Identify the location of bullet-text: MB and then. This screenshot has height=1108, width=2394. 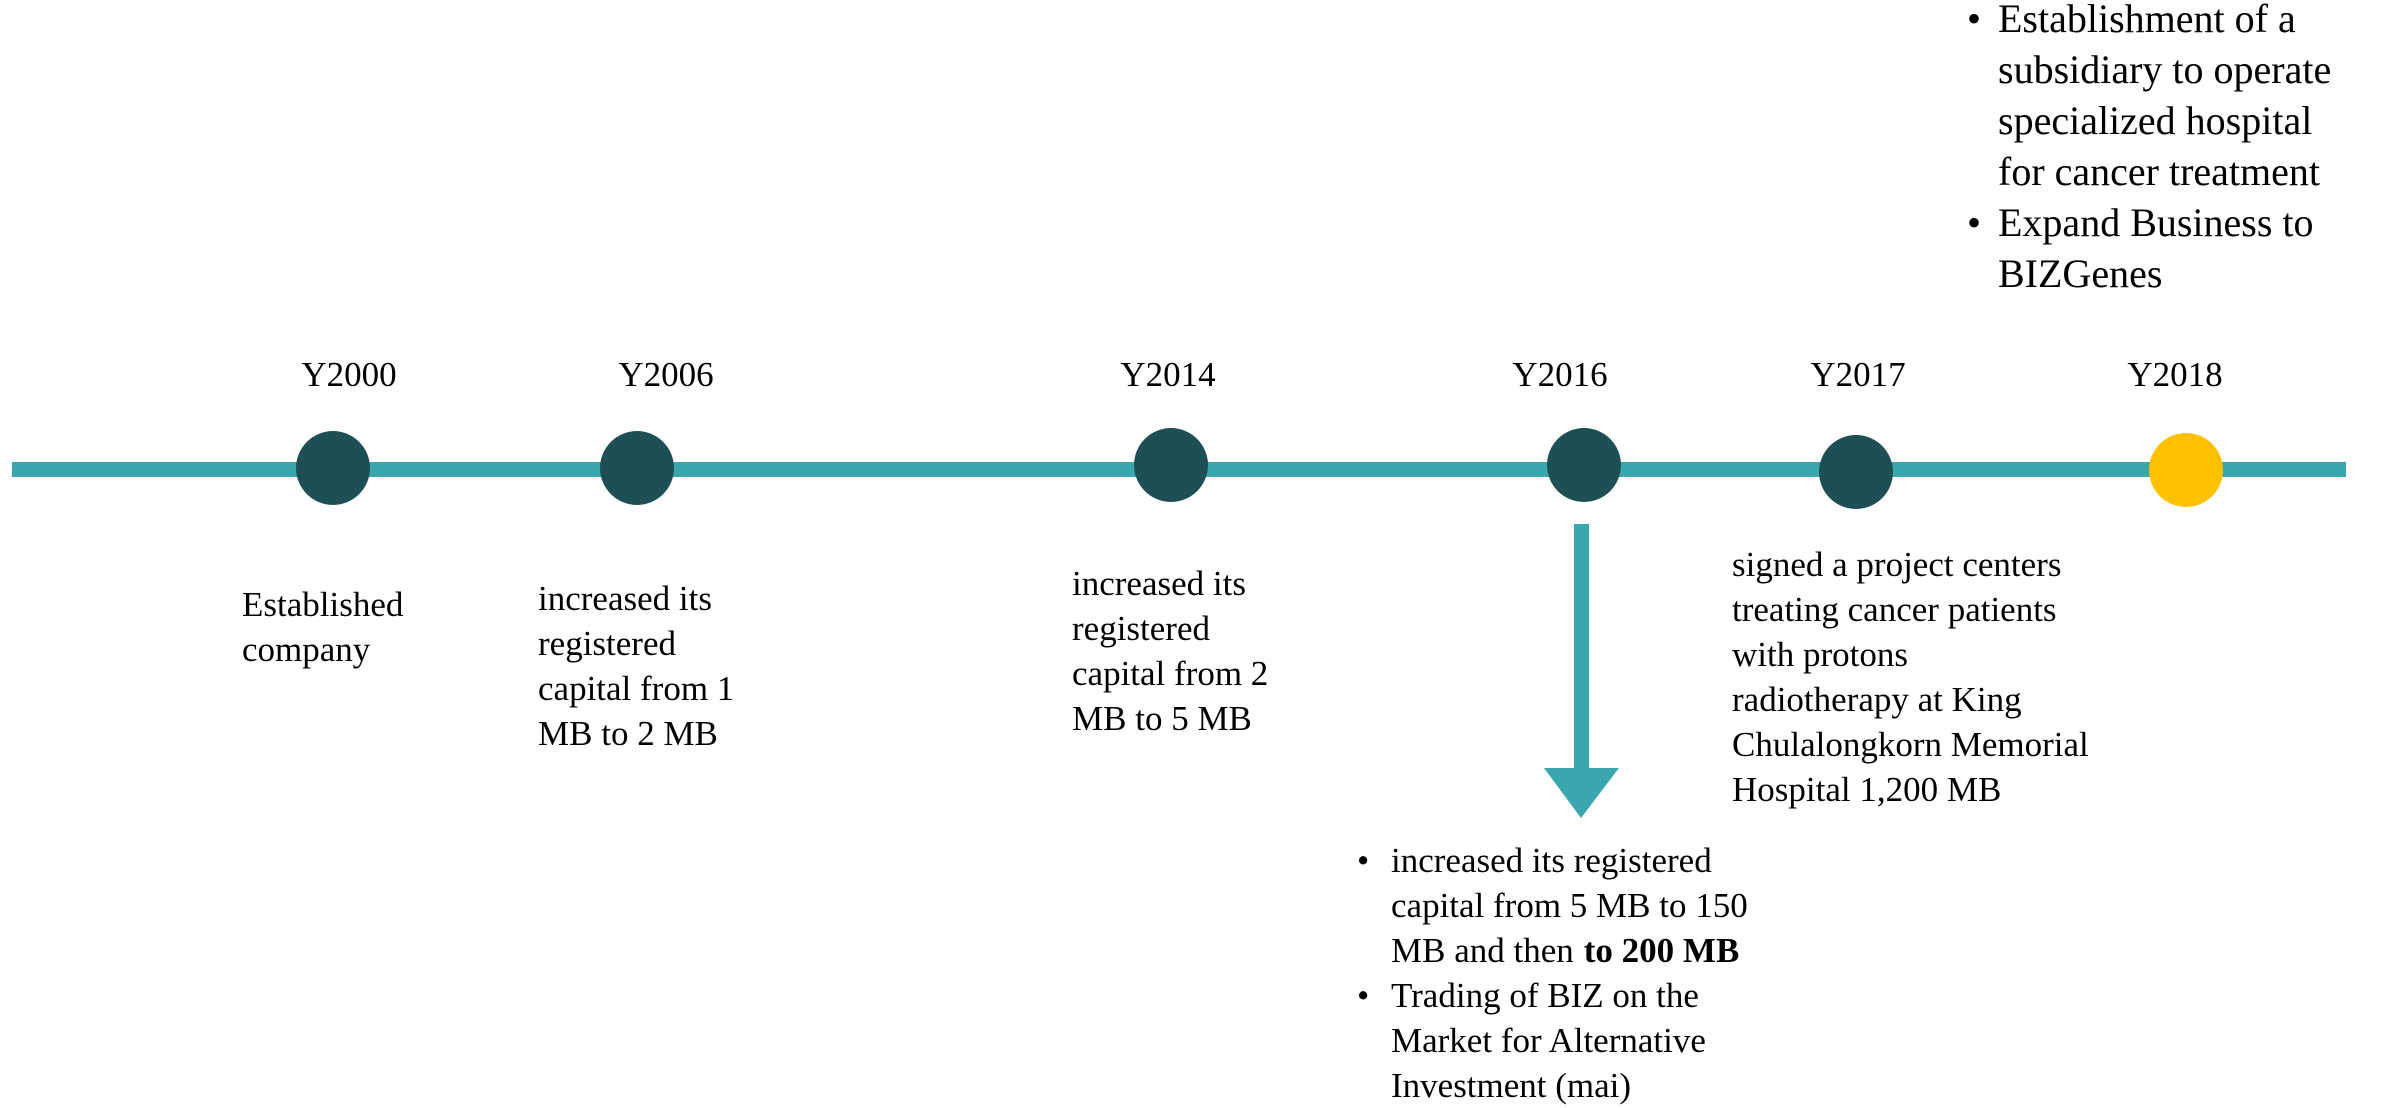
(1482, 950).